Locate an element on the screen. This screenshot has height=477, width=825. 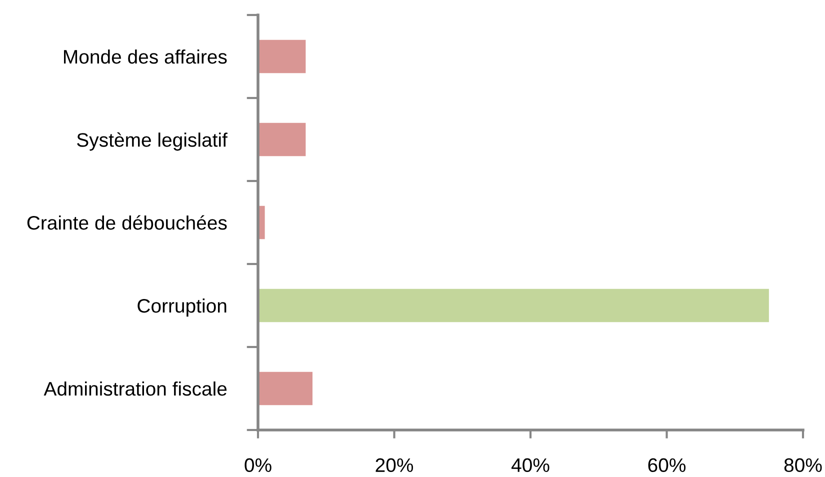
x-tick-label: 80% is located at coordinates (803, 465).